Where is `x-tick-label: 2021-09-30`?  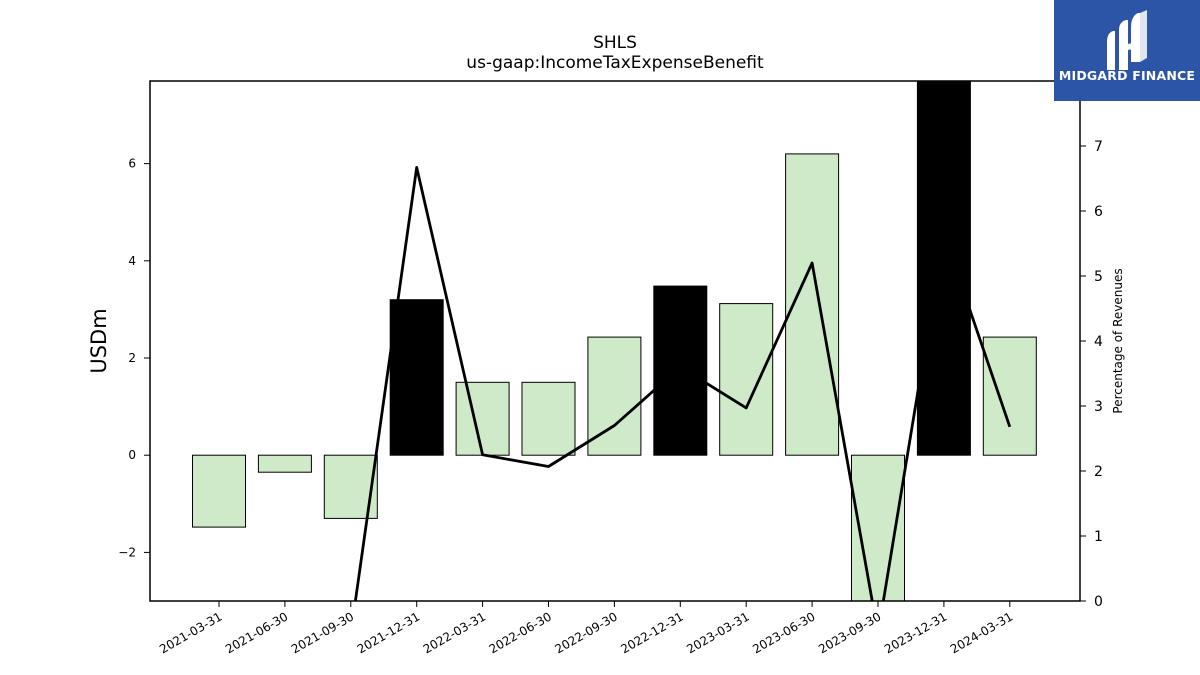 x-tick-label: 2021-09-30 is located at coordinates (322, 632).